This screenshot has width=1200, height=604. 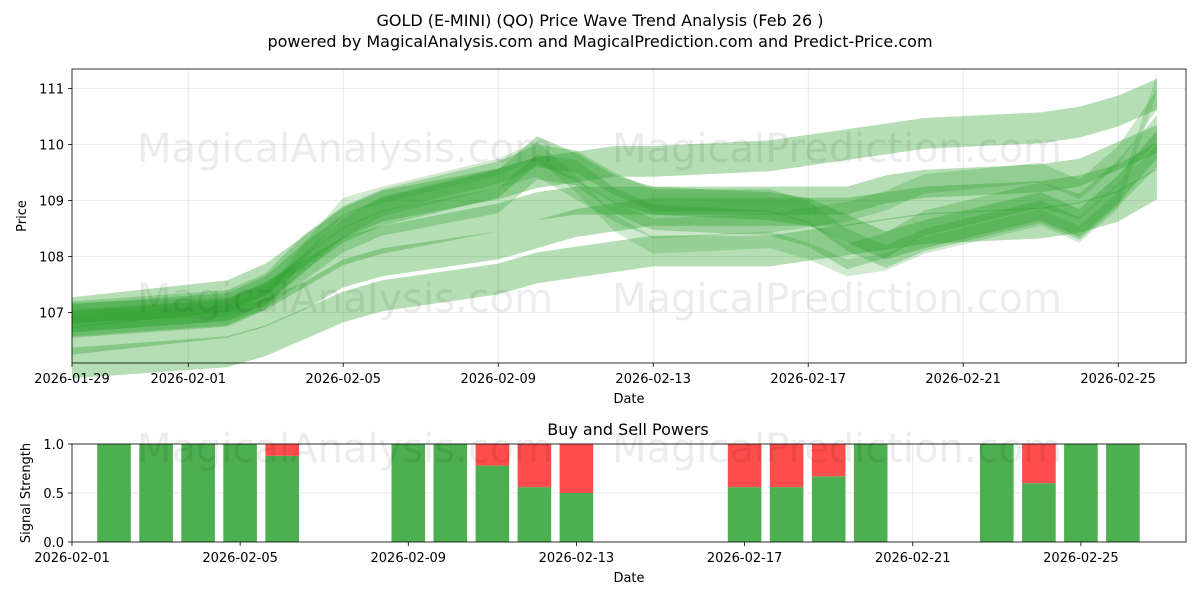 I want to click on y-tick-label: 111, so click(x=51, y=90).